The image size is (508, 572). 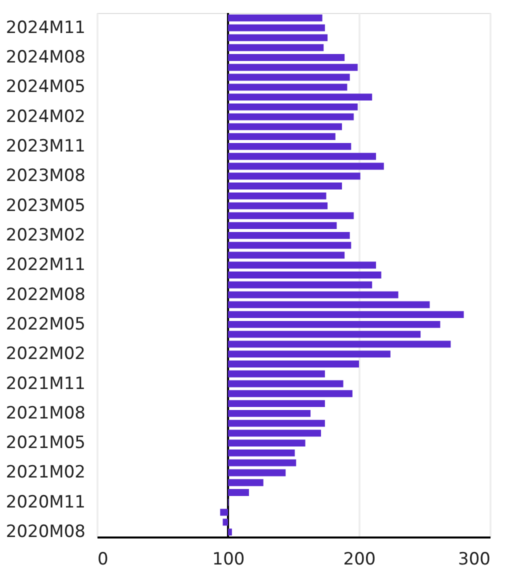 I want to click on y-tick-label: 2023M08, so click(x=46, y=176).